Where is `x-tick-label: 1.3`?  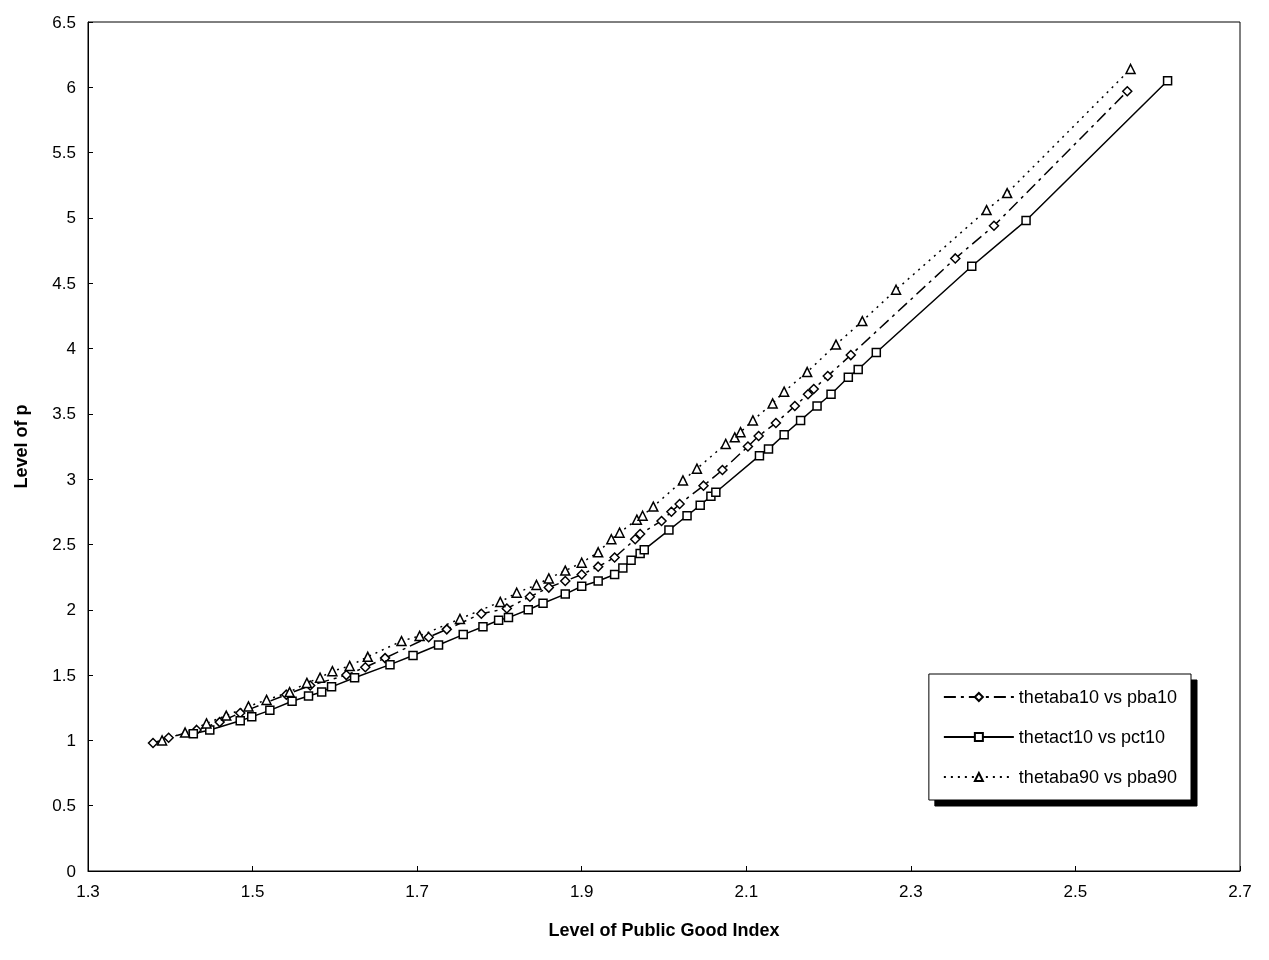
x-tick-label: 1.3 is located at coordinates (88, 891).